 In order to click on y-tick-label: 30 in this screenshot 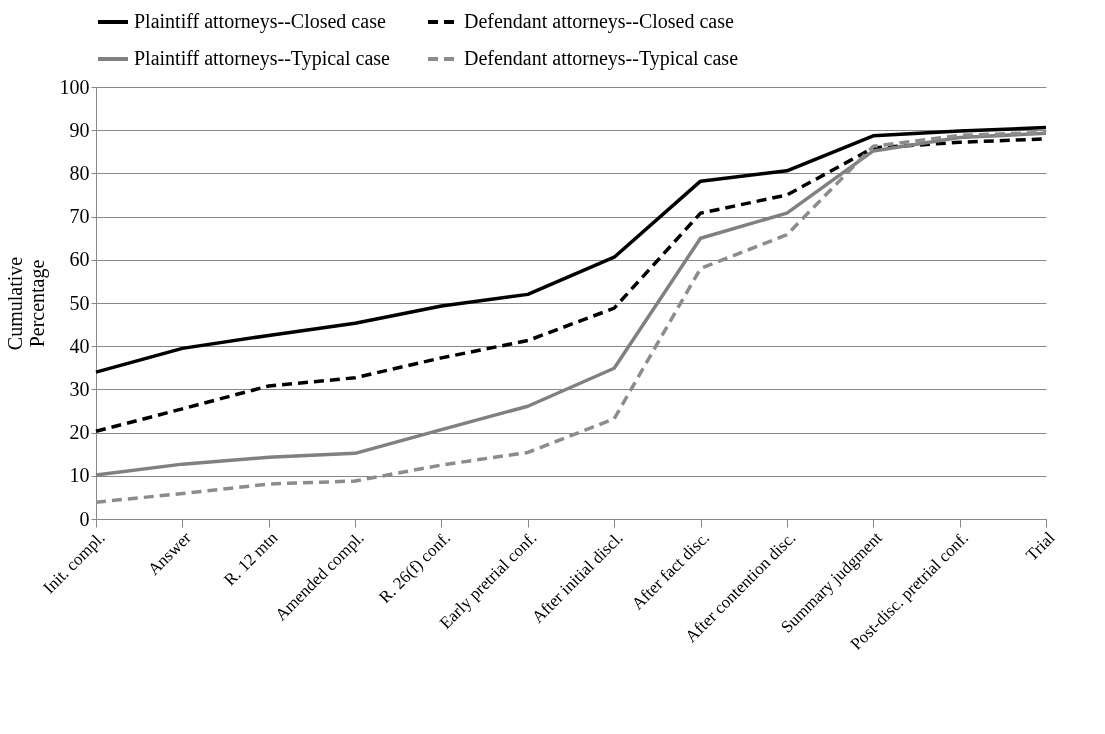, I will do `click(79, 388)`.